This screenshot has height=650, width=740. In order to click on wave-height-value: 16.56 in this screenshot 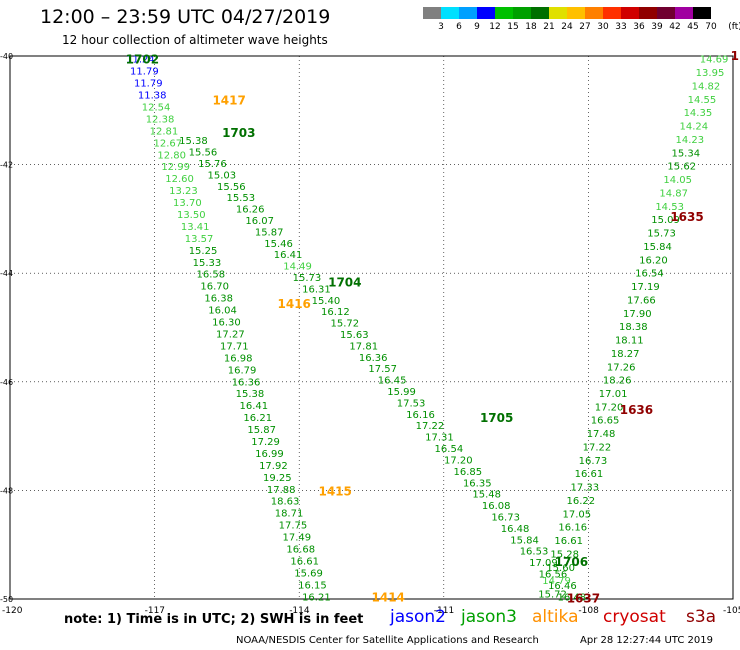, I will do `click(553, 574)`.